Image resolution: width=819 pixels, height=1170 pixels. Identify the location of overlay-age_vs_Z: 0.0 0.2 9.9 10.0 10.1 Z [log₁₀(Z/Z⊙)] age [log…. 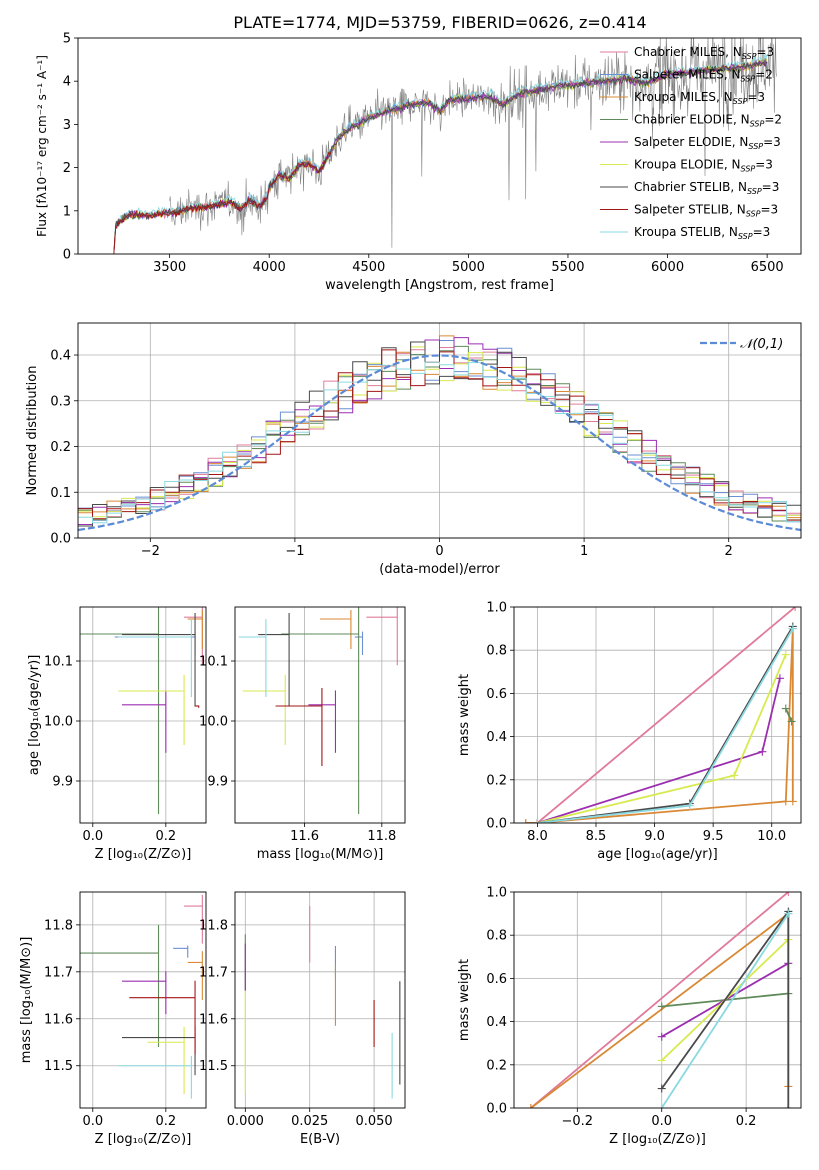
(117, 734).